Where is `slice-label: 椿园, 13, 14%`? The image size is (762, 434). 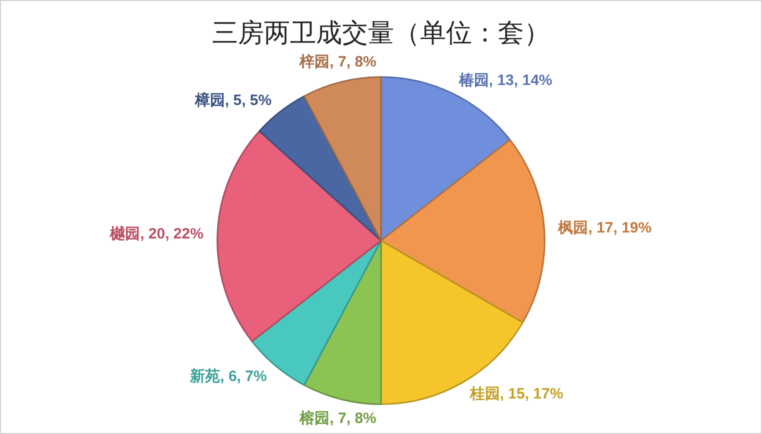 slice-label: 椿园, 13, 14% is located at coordinates (505, 81).